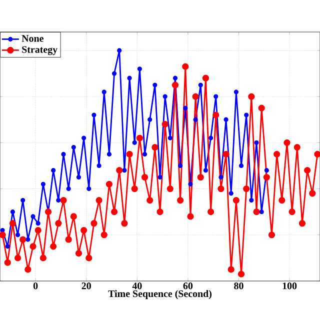 The width and height of the screenshot is (320, 320). I want to click on x-tick-label: 60, so click(188, 286).